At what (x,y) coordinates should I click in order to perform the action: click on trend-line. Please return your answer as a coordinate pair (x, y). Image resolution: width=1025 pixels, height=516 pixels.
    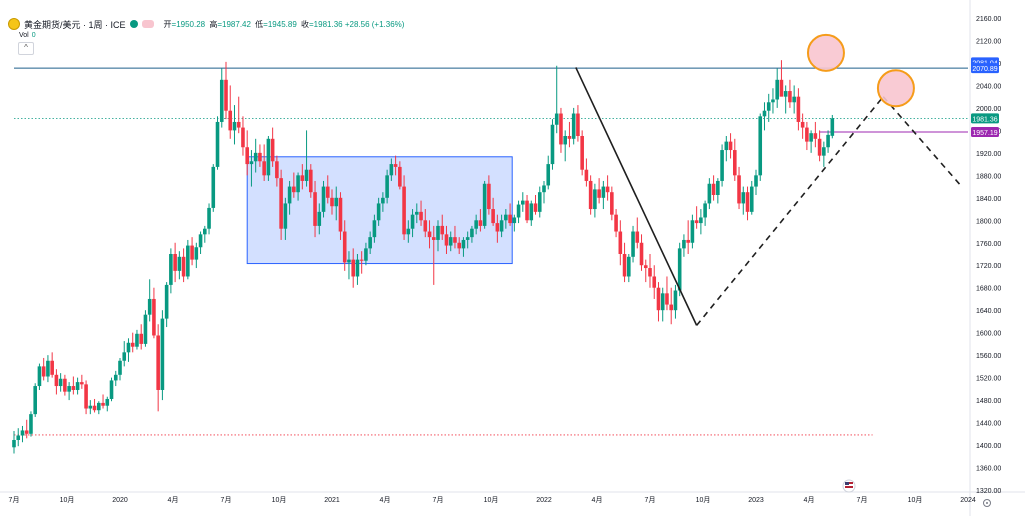
    Looking at the image, I should click on (636, 196).